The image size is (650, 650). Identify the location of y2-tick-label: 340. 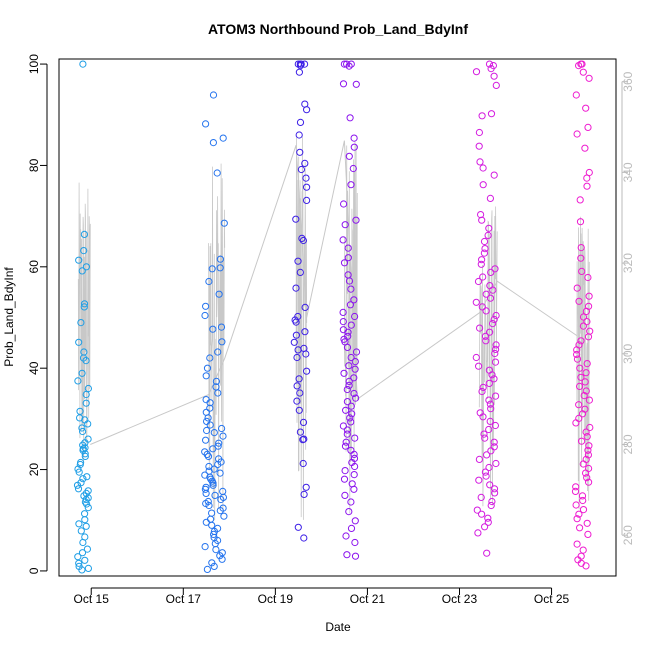
(628, 172).